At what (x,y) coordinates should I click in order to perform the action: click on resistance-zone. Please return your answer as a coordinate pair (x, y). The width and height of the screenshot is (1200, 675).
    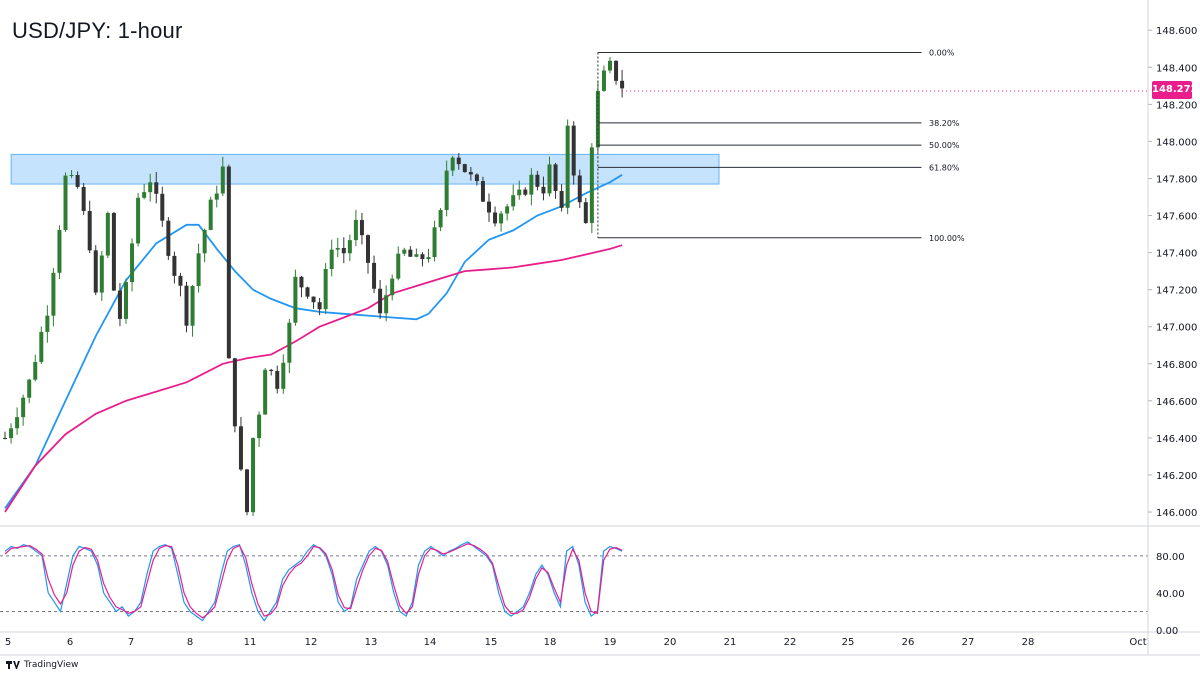
    Looking at the image, I should click on (365, 169).